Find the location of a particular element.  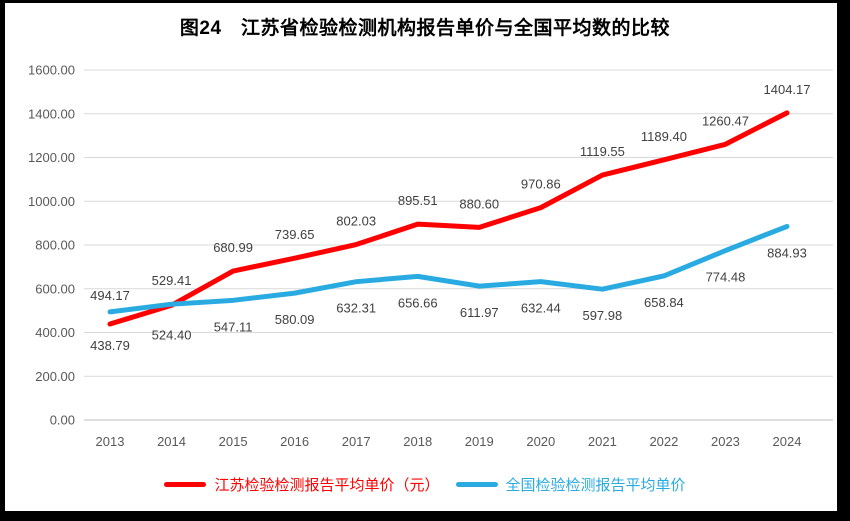

data-label: 880.60 is located at coordinates (479, 203).